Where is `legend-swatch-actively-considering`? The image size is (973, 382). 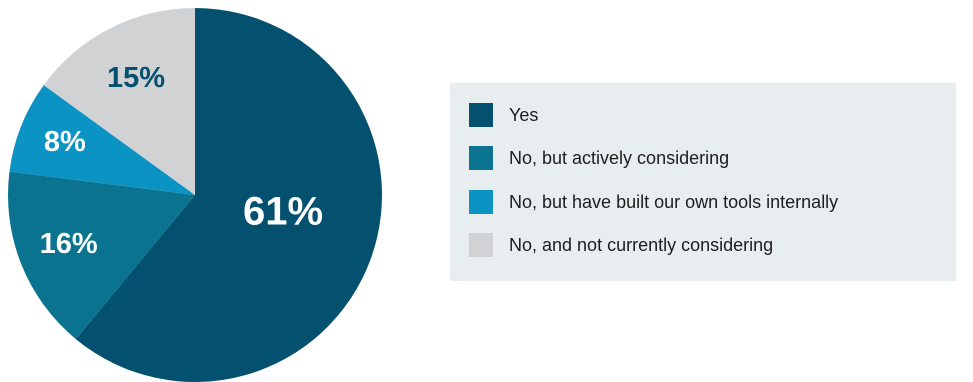 legend-swatch-actively-considering is located at coordinates (481, 158).